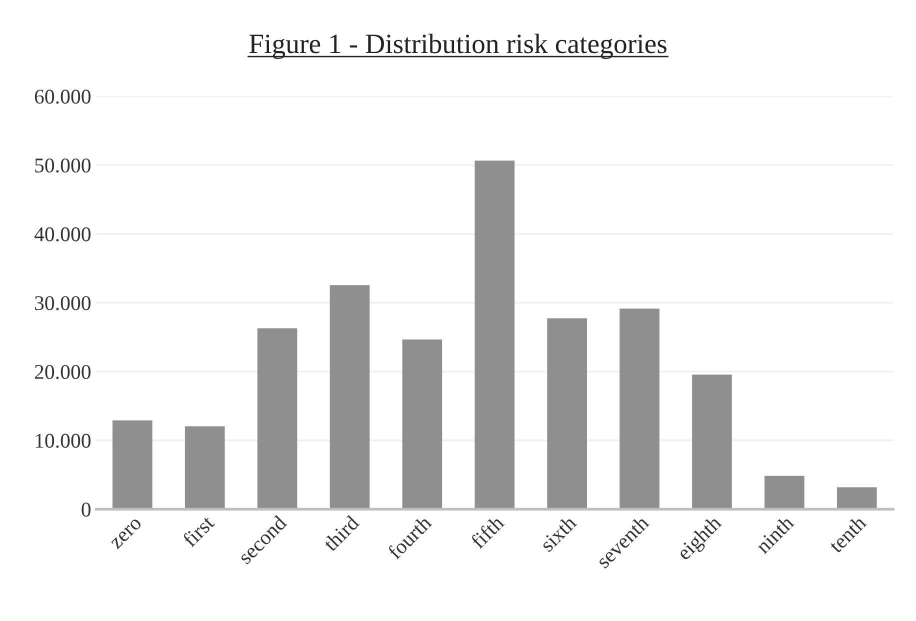  What do you see at coordinates (126, 534) in the screenshot?
I see `x-tick-label: zero` at bounding box center [126, 534].